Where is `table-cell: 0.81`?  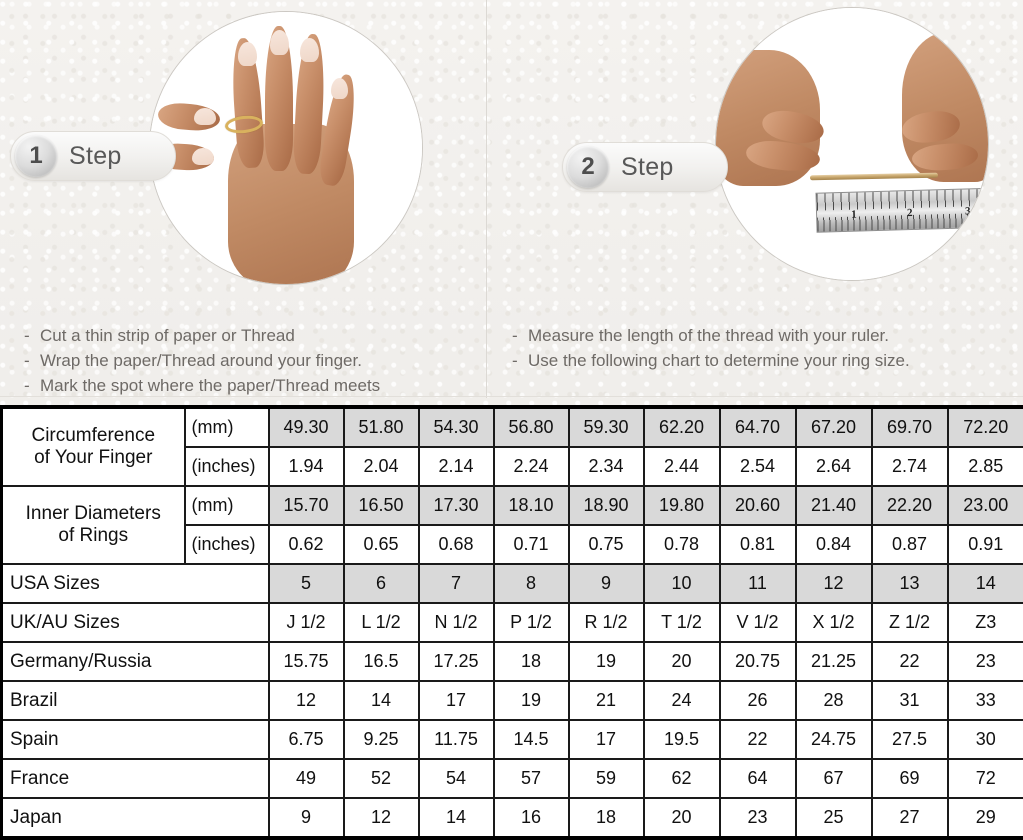
table-cell: 0.81 is located at coordinates (758, 544).